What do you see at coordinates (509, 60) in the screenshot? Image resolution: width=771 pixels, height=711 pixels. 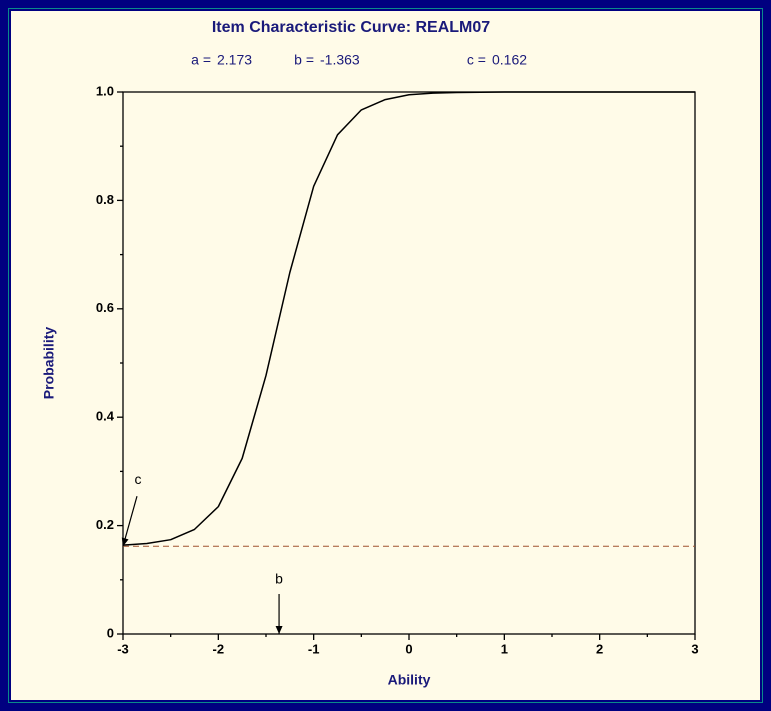 I see `param-value: 0.162` at bounding box center [509, 60].